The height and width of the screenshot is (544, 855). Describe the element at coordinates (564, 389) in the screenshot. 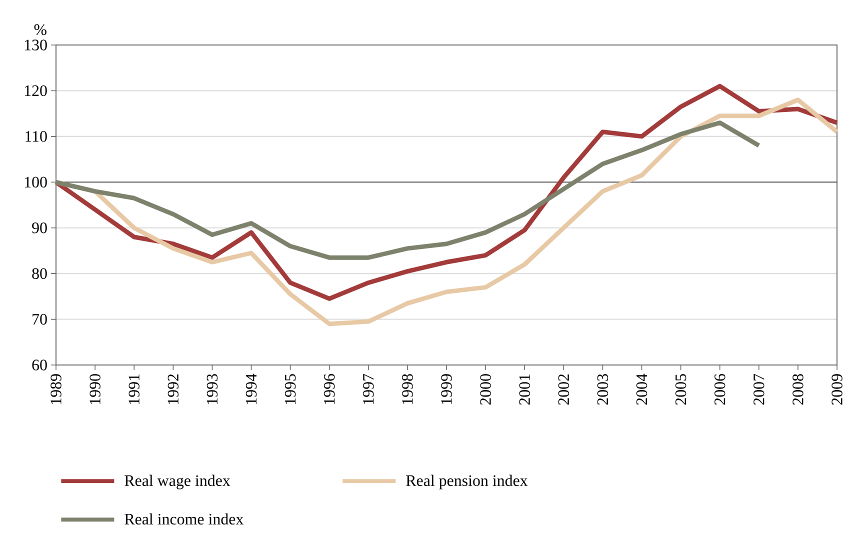

I see `x-tick-label: 2002` at that location.